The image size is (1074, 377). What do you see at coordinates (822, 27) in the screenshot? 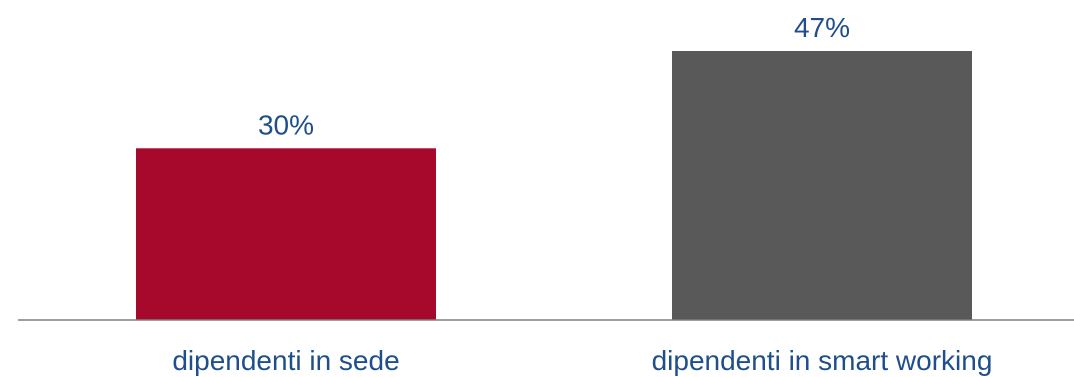
I see `bar-2-value-label: 47%` at bounding box center [822, 27].